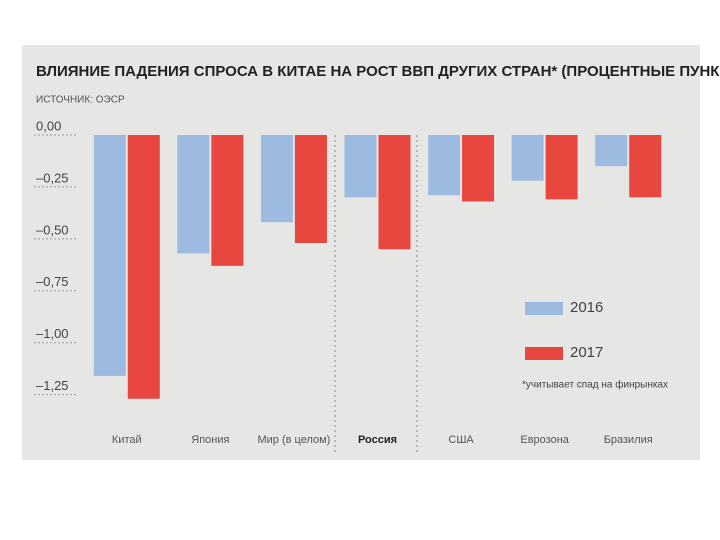 Image resolution: width=720 pixels, height=540 pixels. I want to click on y-tick-label: 0,00, so click(48, 125).